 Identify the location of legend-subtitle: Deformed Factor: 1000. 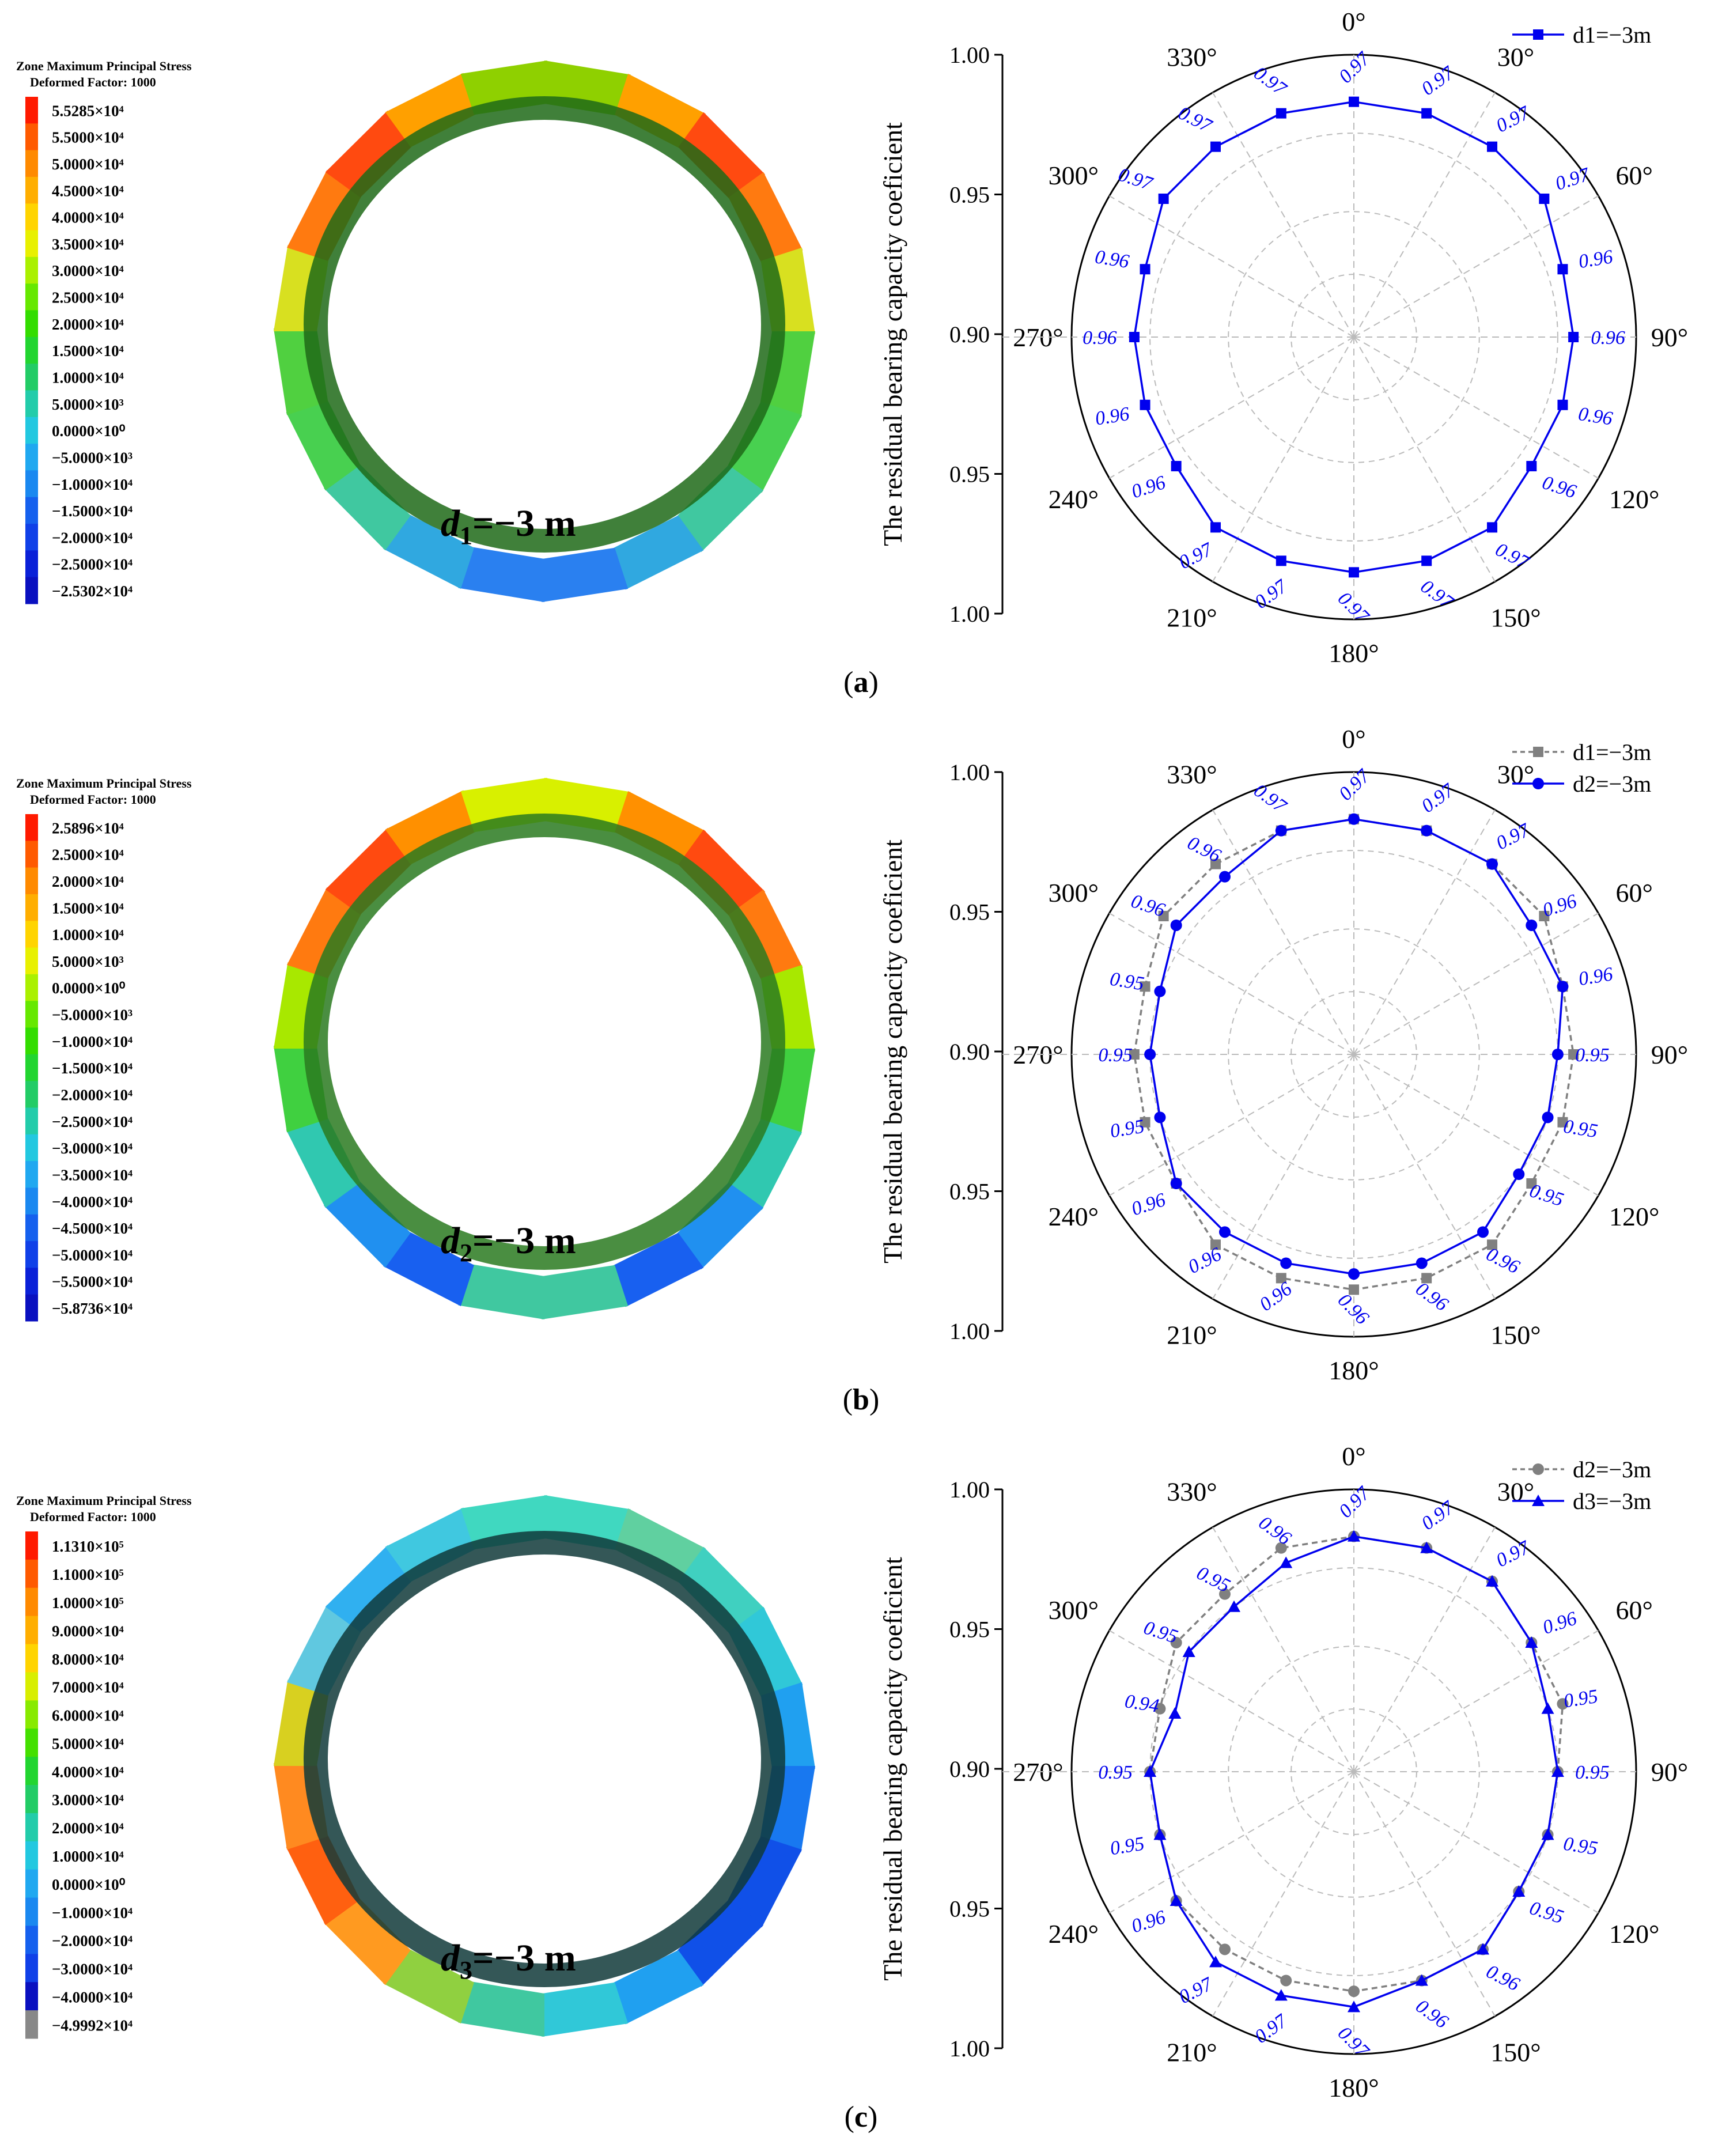
(93, 1517).